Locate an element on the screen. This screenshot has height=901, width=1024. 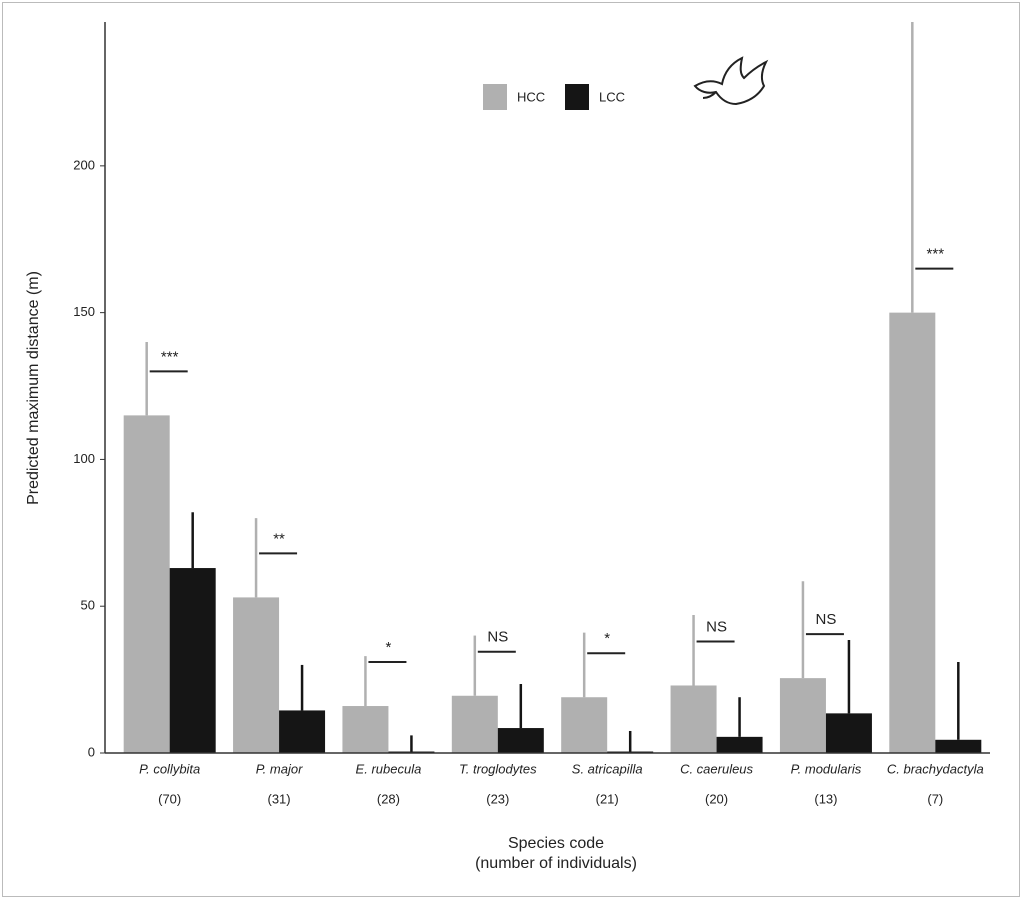
significance-label: ** is located at coordinates (279, 538).